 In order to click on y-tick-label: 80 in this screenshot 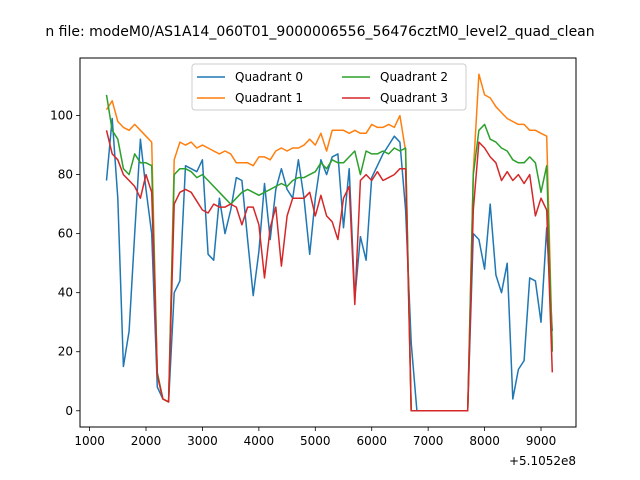, I will do `click(65, 175)`.